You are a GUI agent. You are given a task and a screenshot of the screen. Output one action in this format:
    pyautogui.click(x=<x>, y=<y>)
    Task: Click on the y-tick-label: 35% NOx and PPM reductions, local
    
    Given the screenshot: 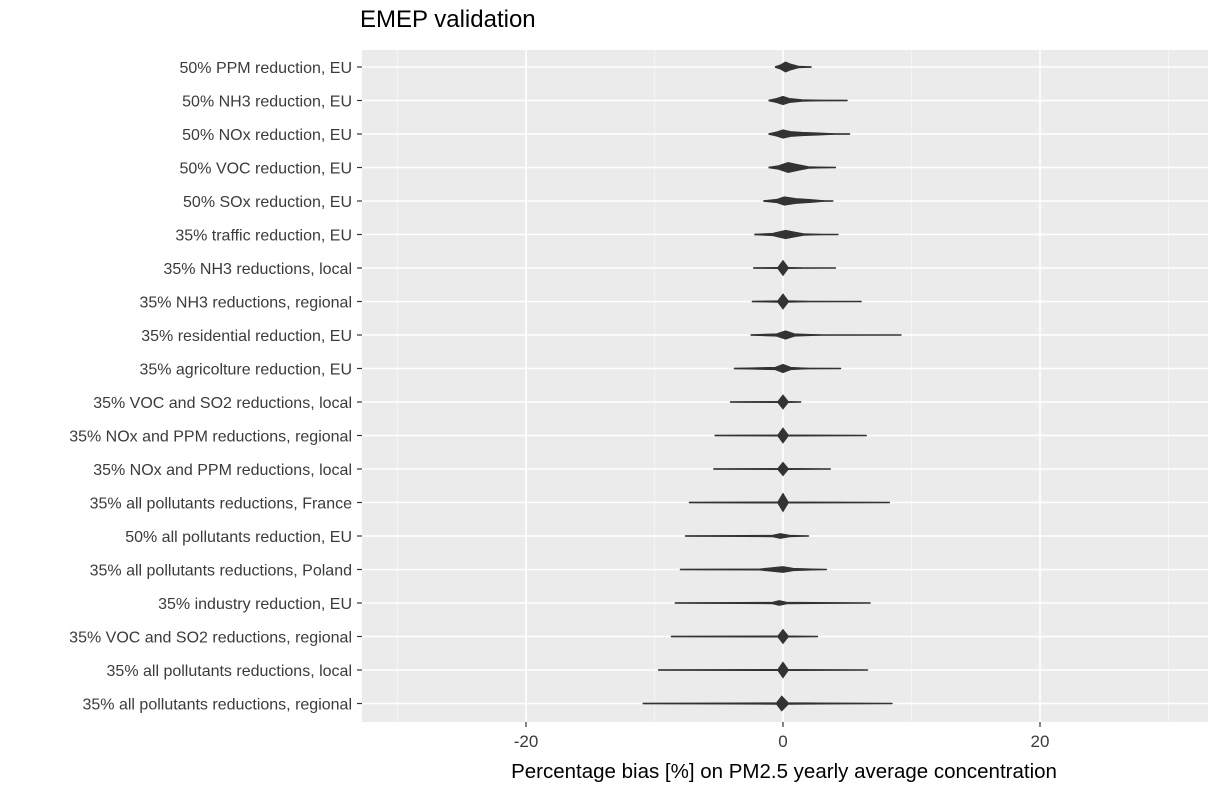 What is the action you would take?
    pyautogui.click(x=222, y=470)
    